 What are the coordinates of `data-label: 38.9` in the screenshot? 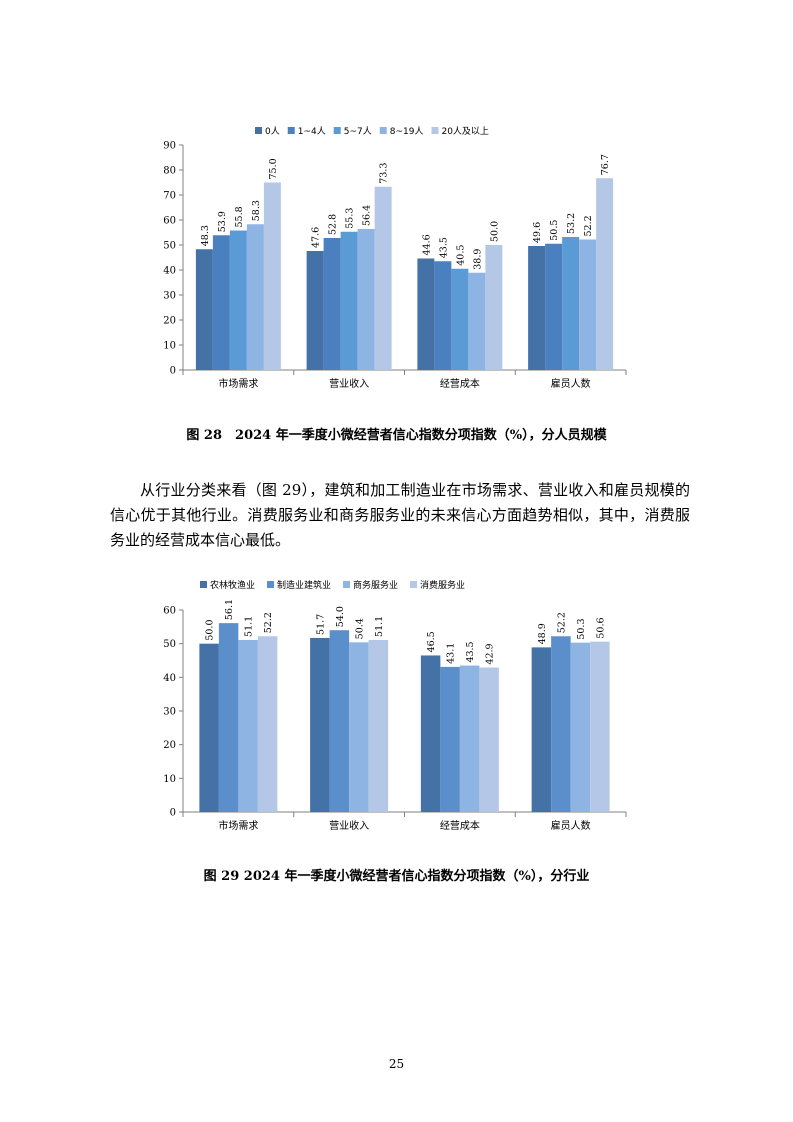 It's located at (477, 259).